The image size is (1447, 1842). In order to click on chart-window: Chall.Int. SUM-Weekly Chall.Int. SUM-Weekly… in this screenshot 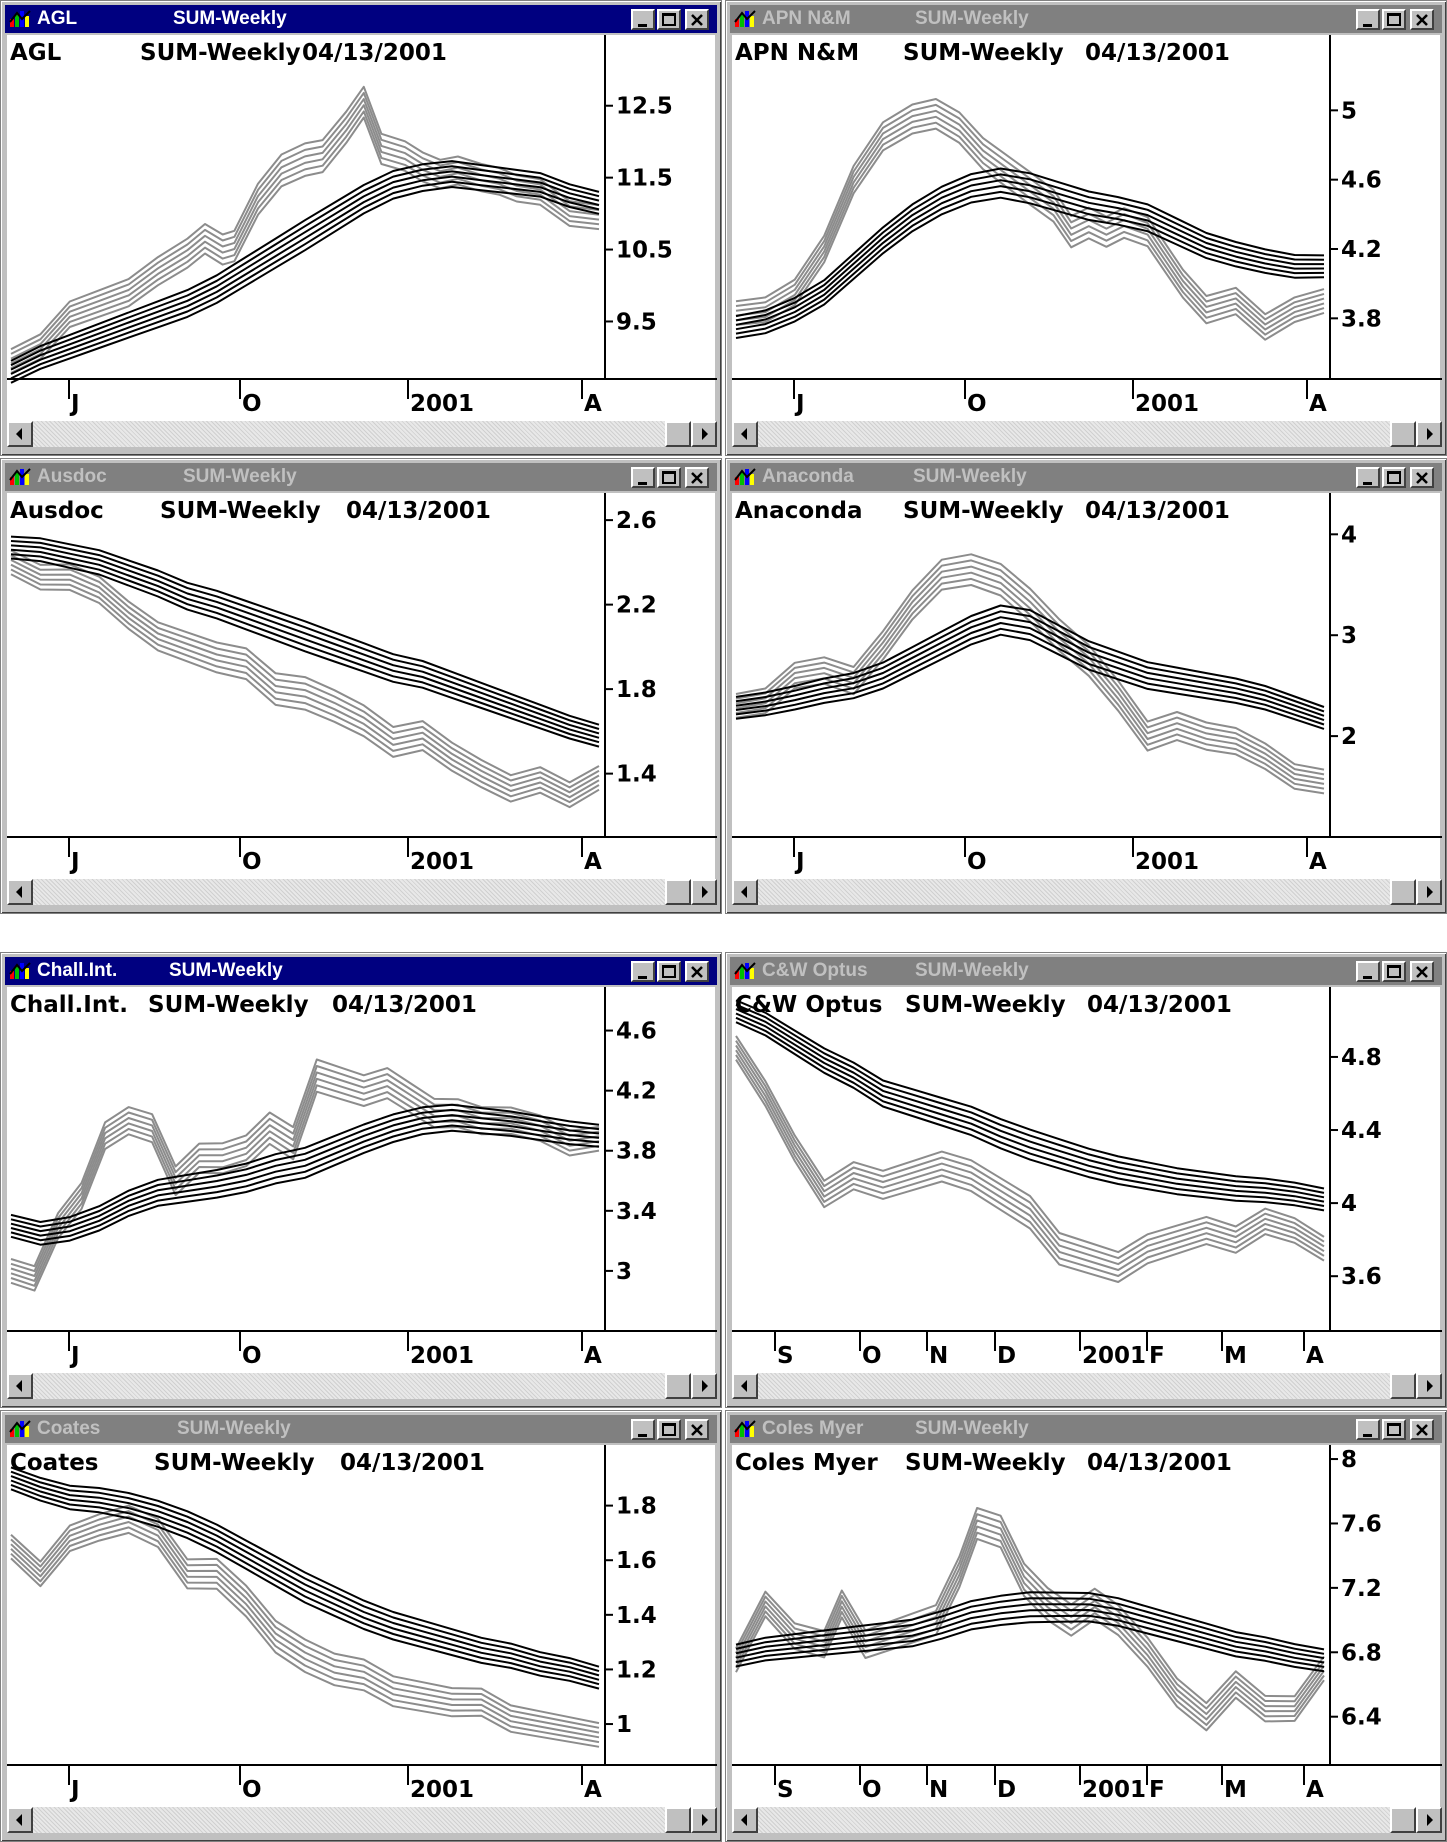, I will do `click(361, 1180)`.